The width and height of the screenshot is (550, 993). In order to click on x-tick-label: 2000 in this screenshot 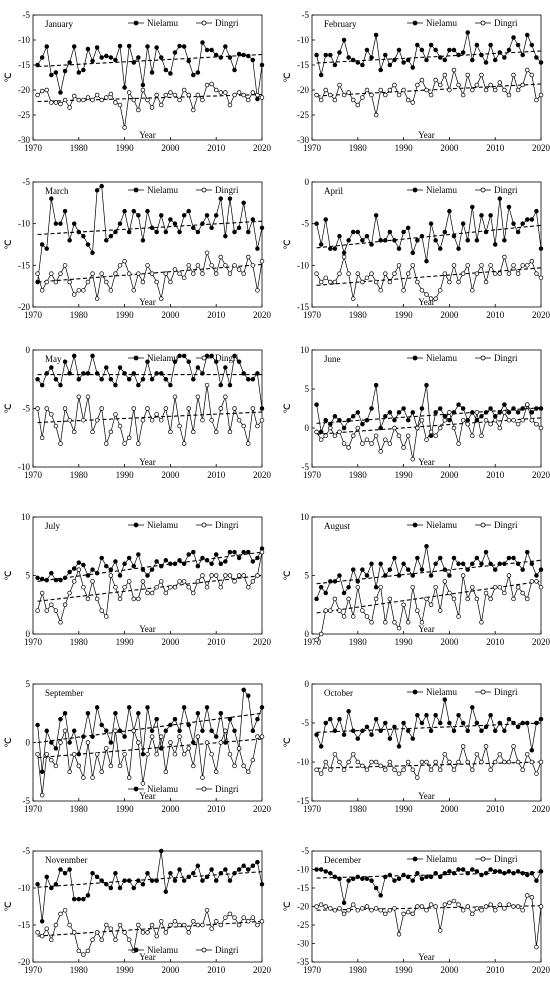, I will do `click(449, 970)`.